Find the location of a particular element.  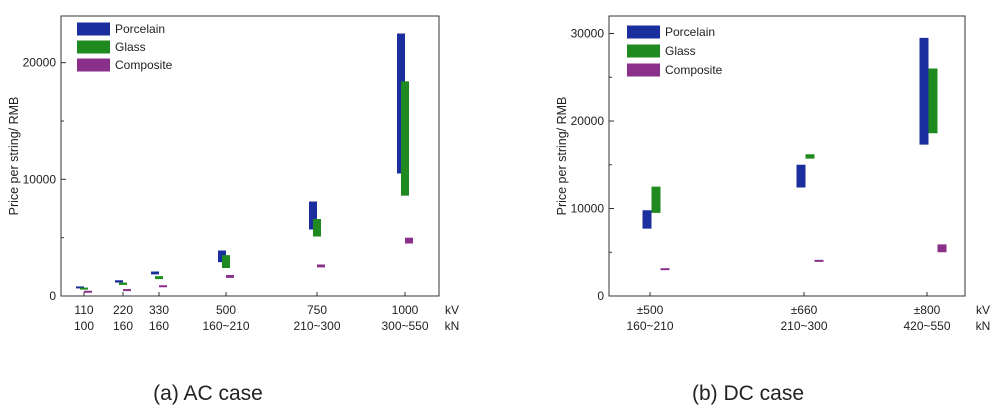

x-tick-label-kv: 500 is located at coordinates (226, 310).